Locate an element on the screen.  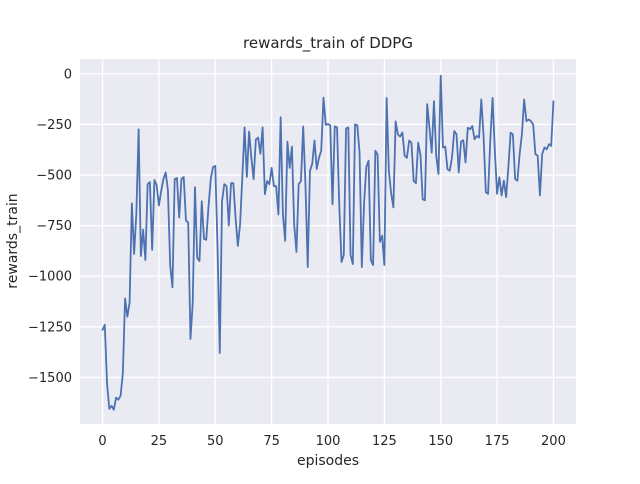
y-tick-label: 0 is located at coordinates (68, 74).